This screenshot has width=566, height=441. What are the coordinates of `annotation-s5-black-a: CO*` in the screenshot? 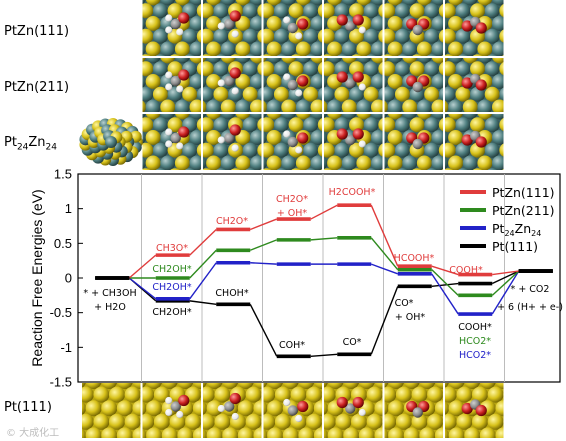 It's located at (404, 303).